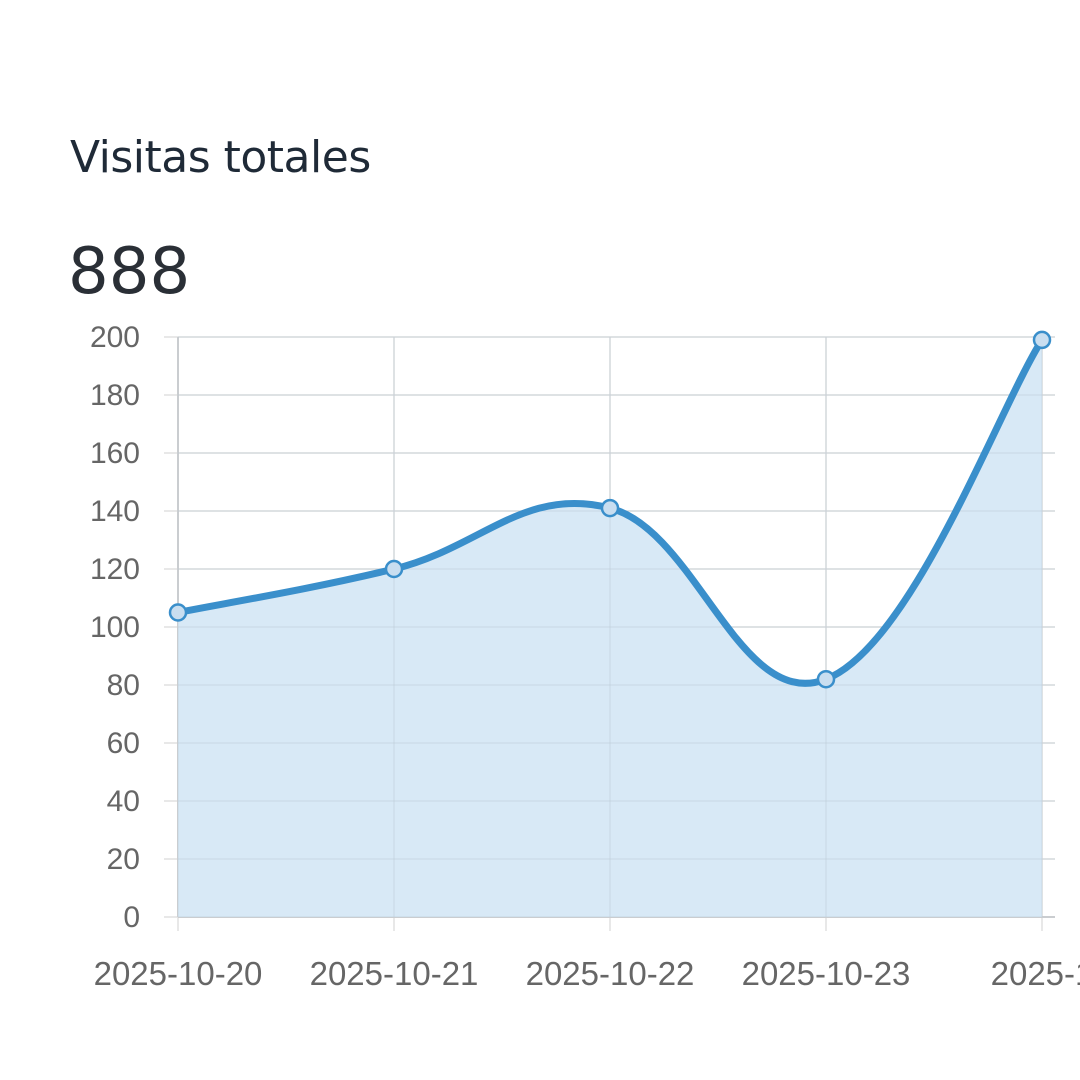 The width and height of the screenshot is (1080, 1080). Describe the element at coordinates (1035, 973) in the screenshot. I see `x-tick-label: 2025-1` at that location.